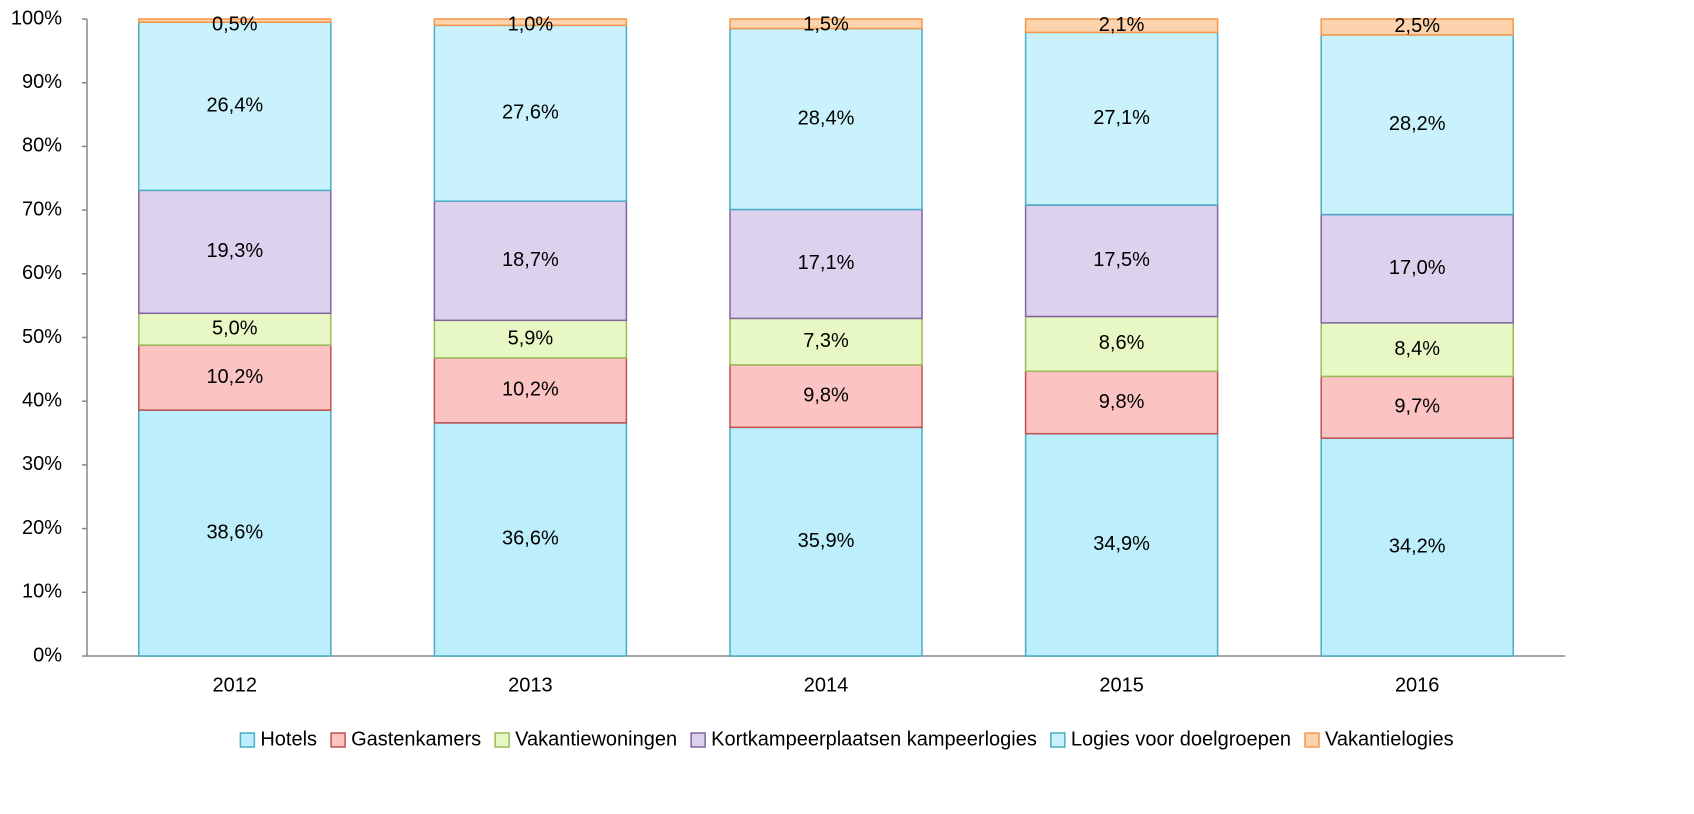 The height and width of the screenshot is (814, 1694). Describe the element at coordinates (1121, 685) in the screenshot. I see `x-tick-label: 2015` at that location.